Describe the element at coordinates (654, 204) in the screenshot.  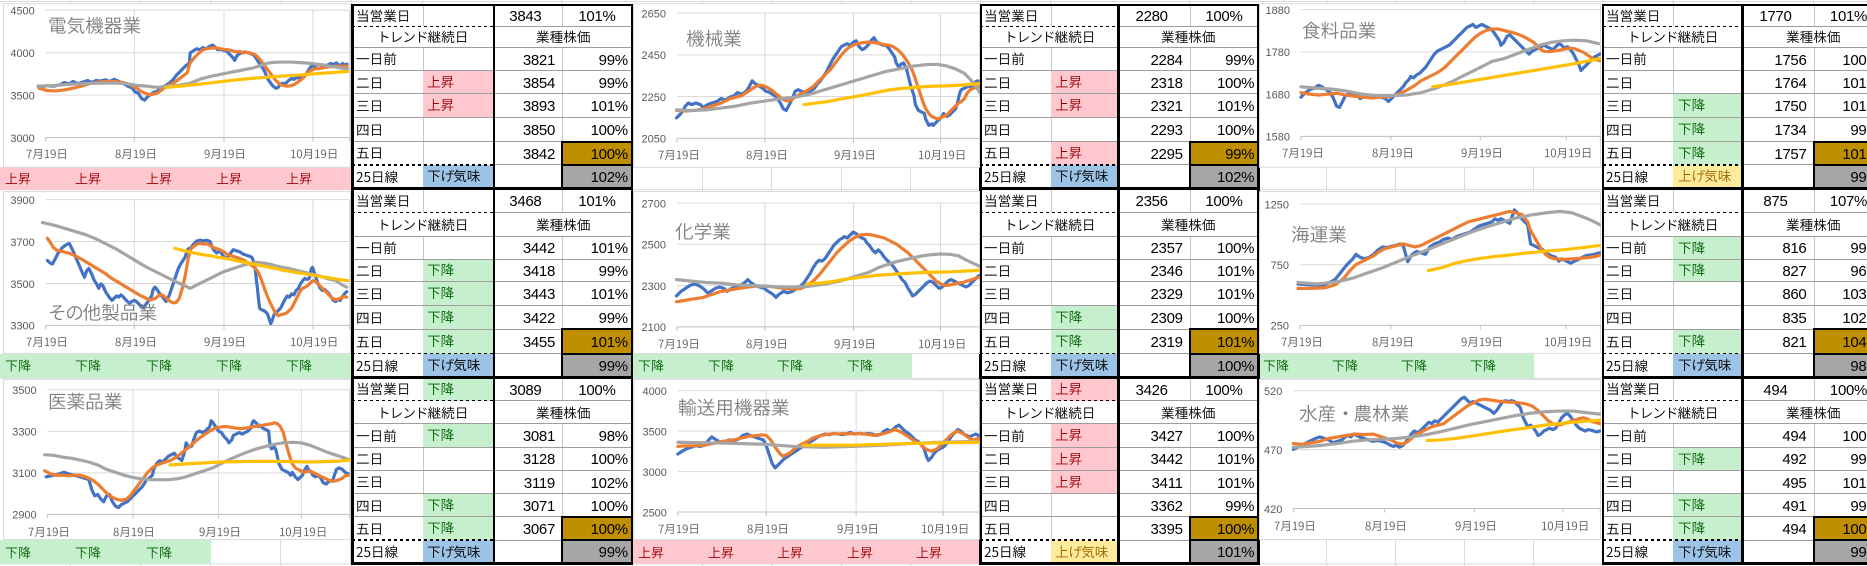
I see `svg-text: 2700` at that location.